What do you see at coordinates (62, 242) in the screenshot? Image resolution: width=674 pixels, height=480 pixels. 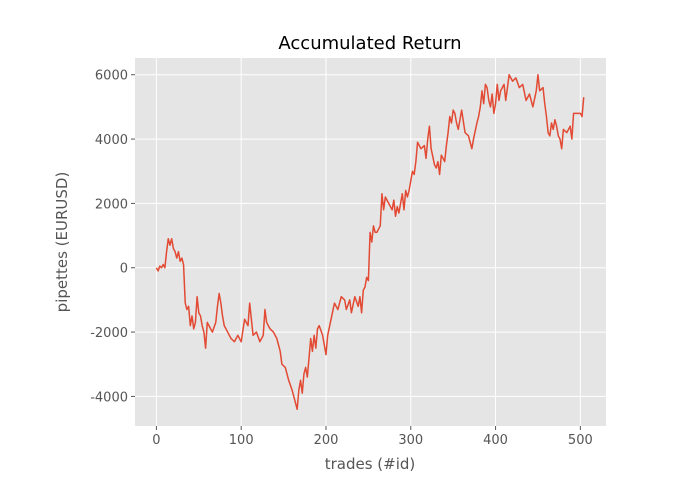 I see `y-axis-label: pipettes (EURUSD)` at bounding box center [62, 242].